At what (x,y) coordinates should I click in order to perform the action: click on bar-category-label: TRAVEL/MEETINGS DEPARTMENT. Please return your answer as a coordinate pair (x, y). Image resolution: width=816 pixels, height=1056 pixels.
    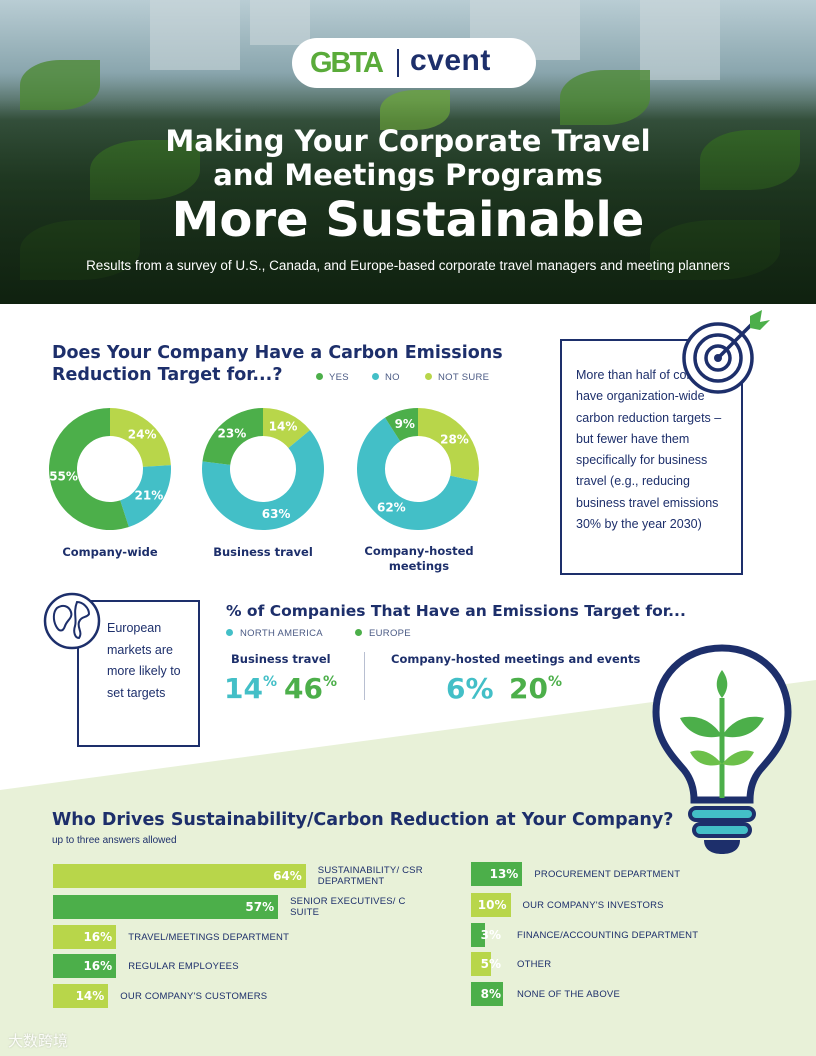
    Looking at the image, I should click on (209, 937).